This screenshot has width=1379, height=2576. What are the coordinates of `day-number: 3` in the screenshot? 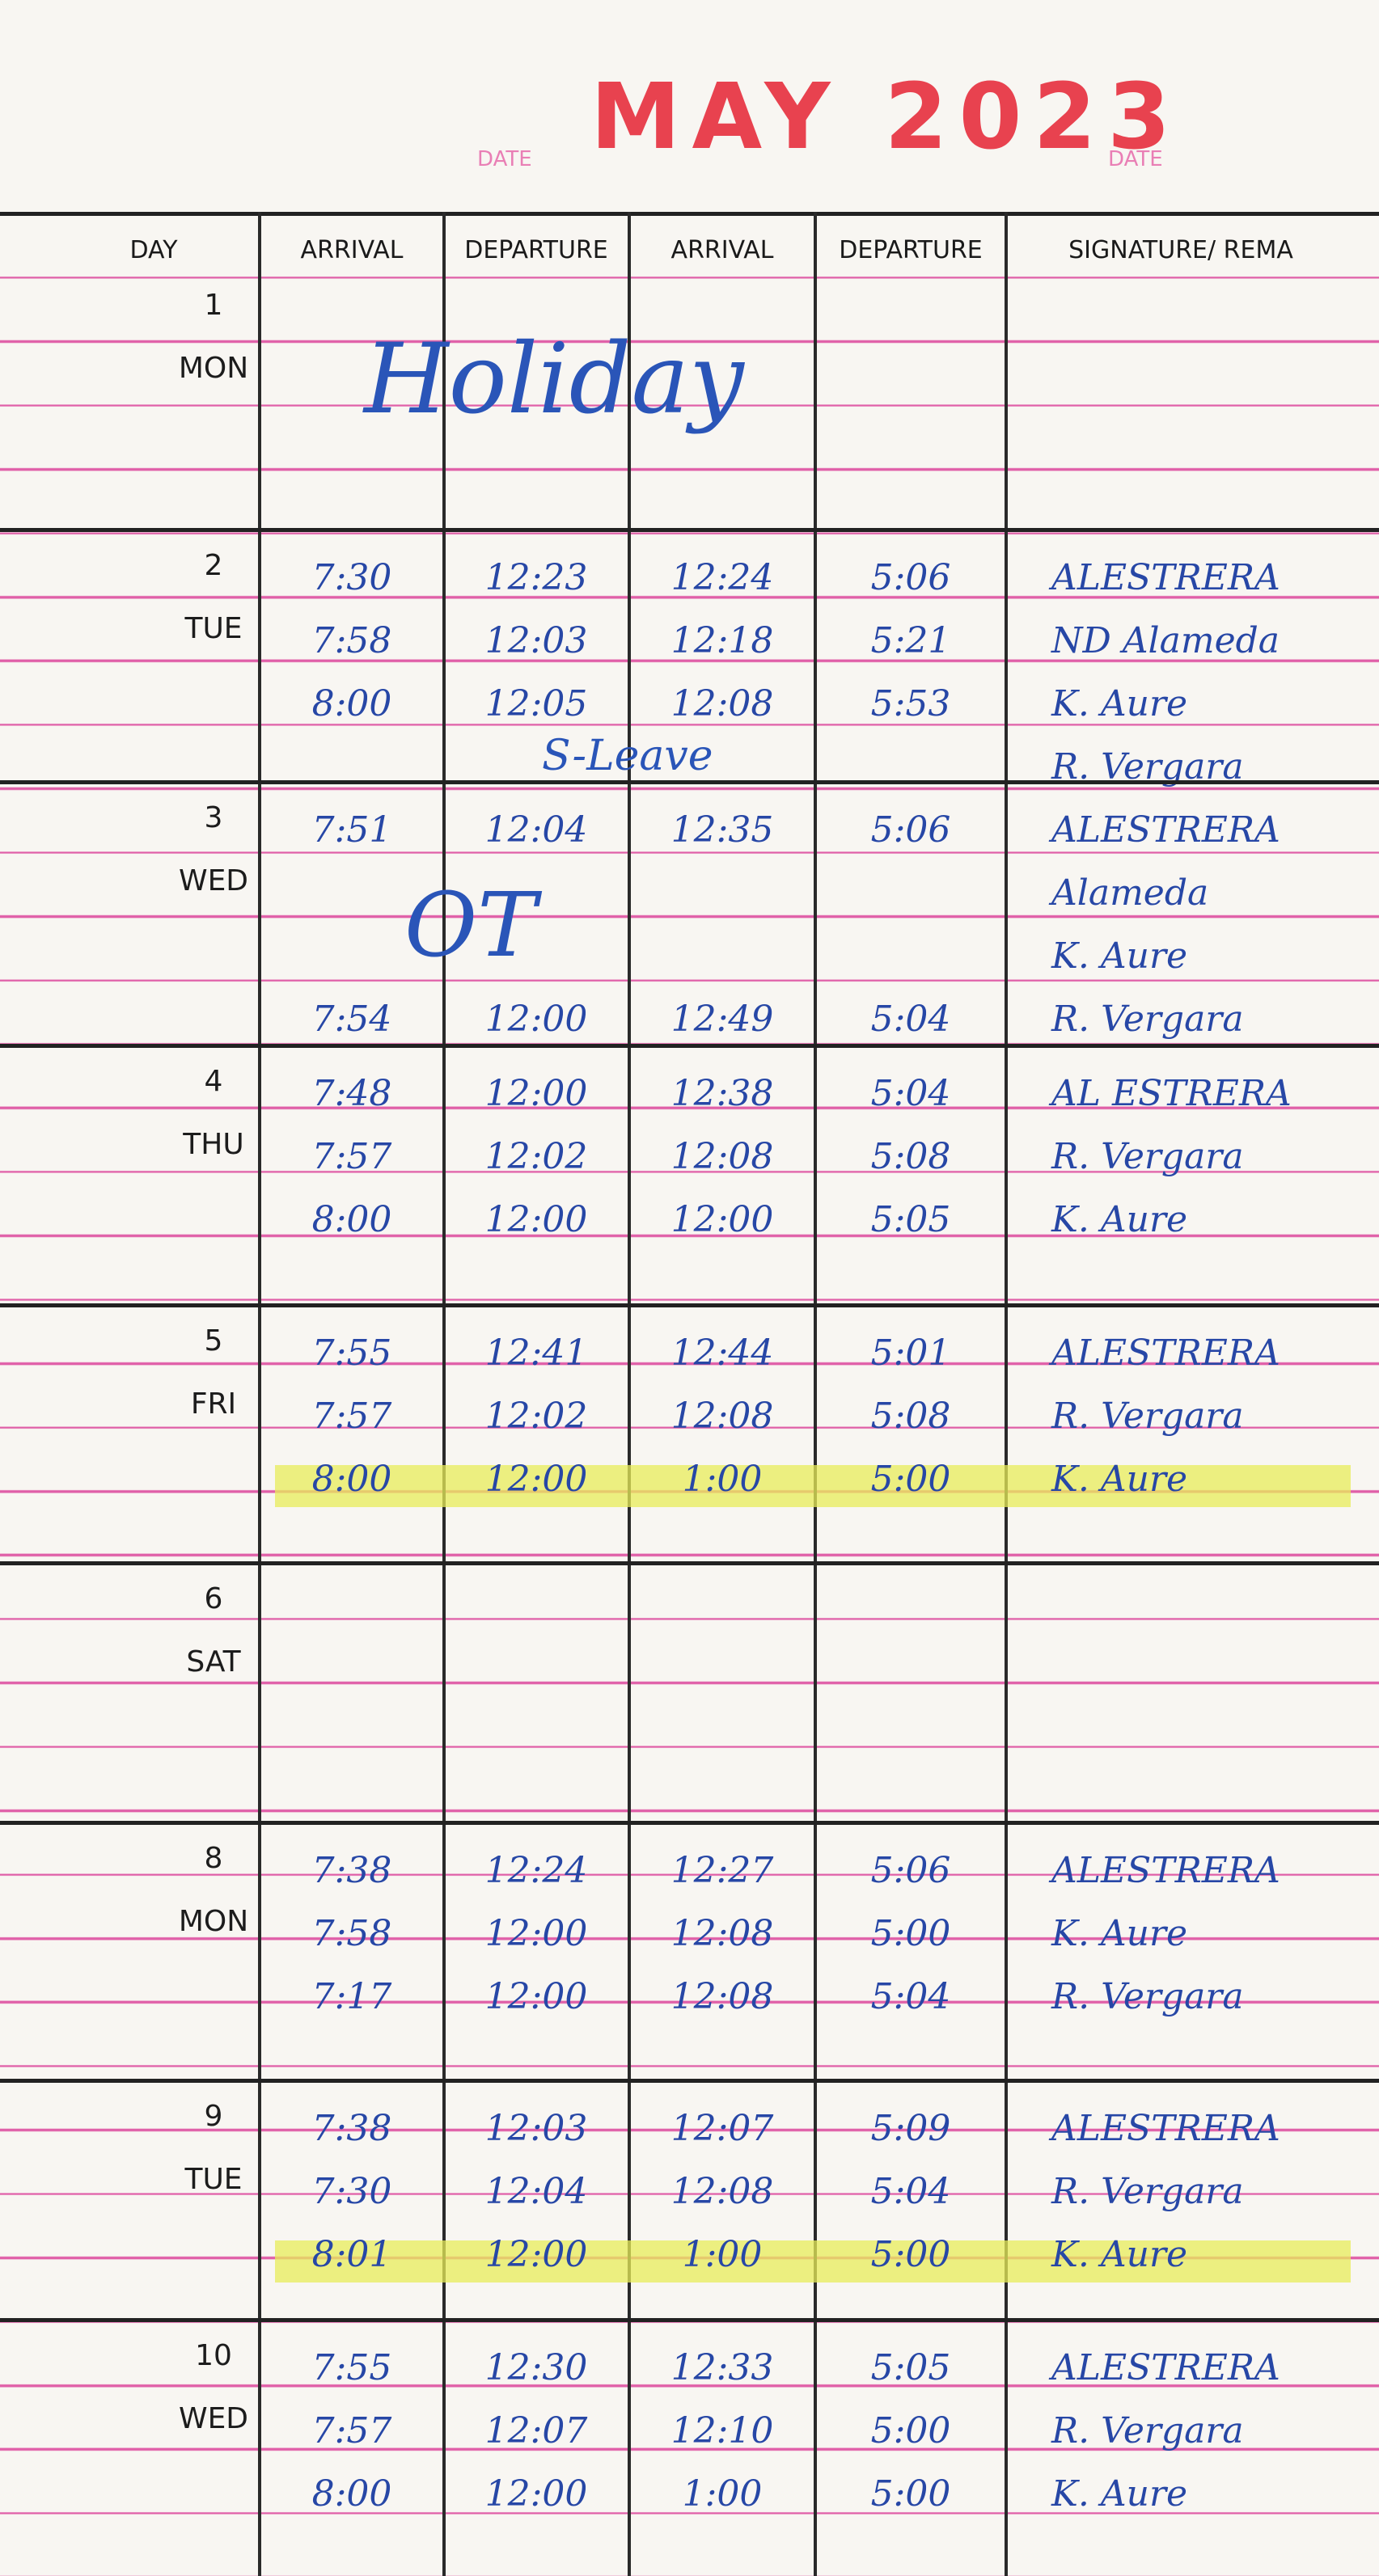 It's located at (214, 817).